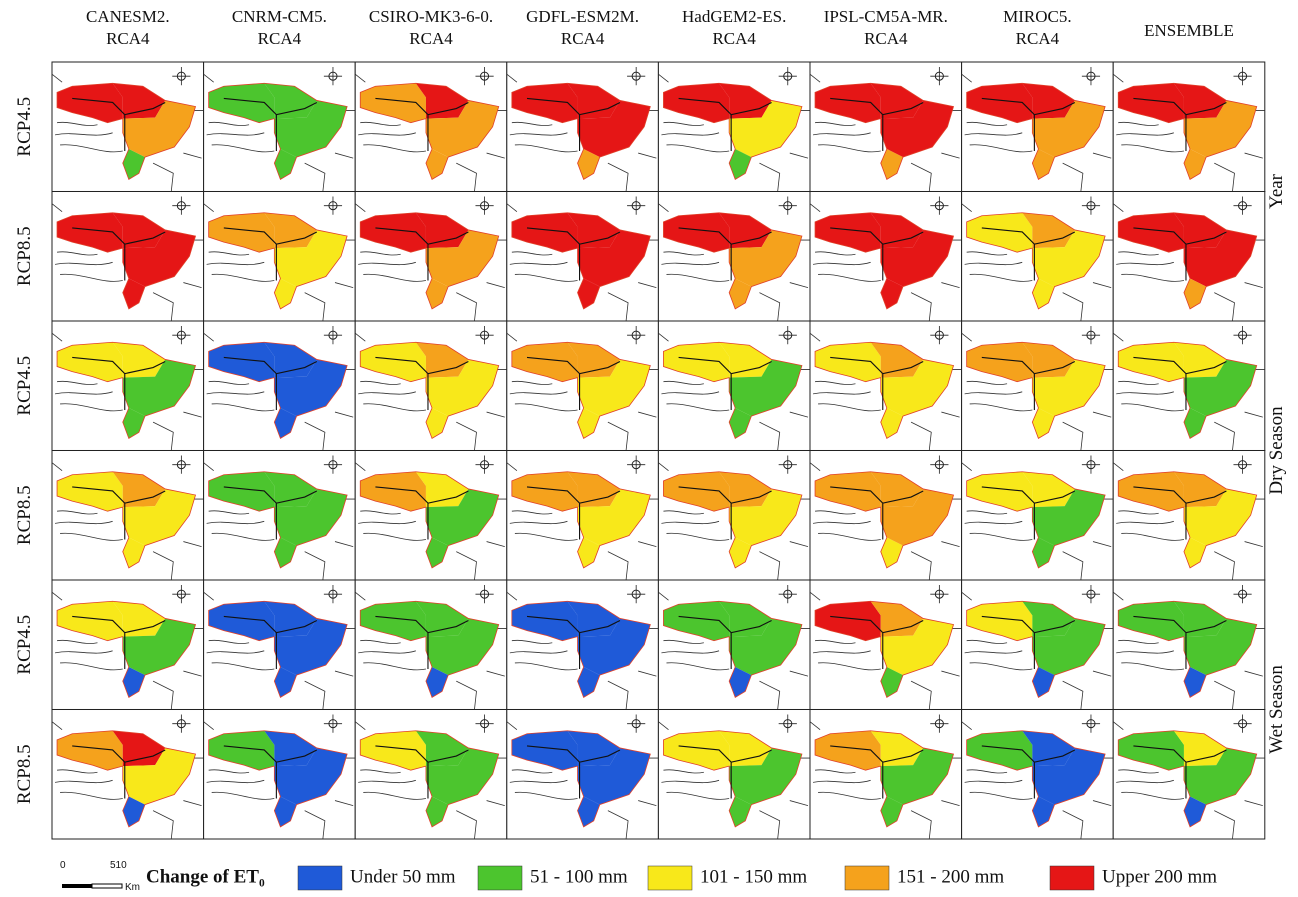 The height and width of the screenshot is (897, 1298). I want to click on column-header: CSIRO-MK3-6-0., so click(431, 16).